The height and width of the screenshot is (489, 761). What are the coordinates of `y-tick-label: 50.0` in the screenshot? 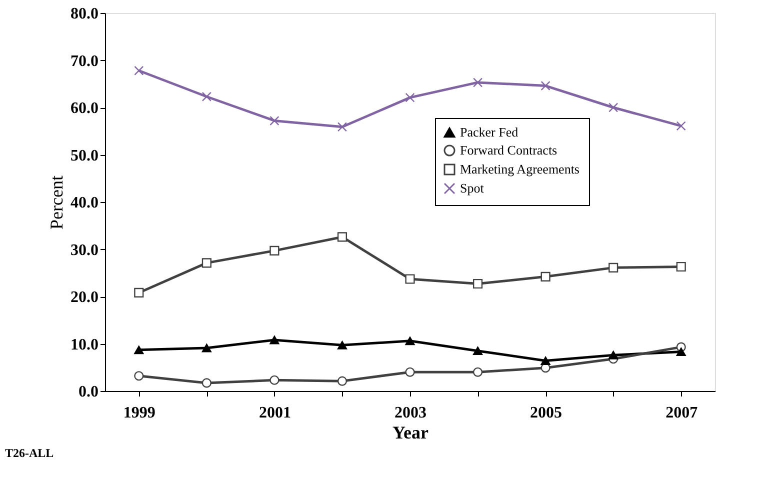 It's located at (84, 155).